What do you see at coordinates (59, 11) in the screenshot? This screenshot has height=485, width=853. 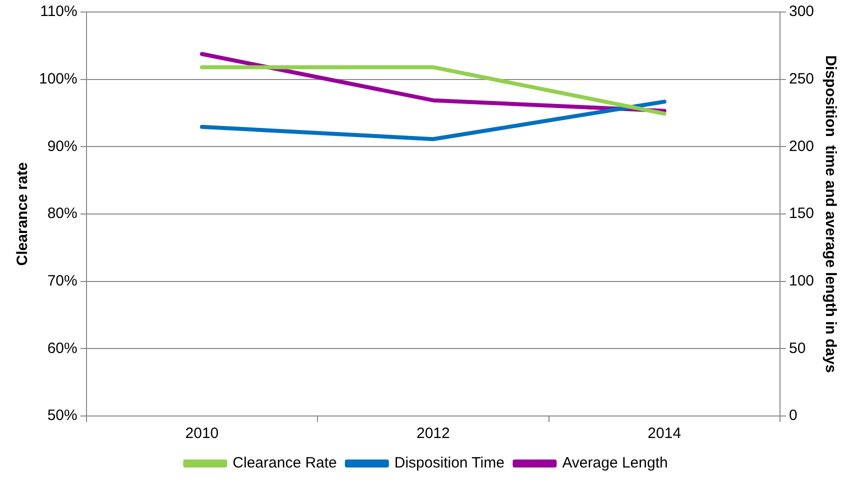 I see `y-tick-label: 110%` at bounding box center [59, 11].